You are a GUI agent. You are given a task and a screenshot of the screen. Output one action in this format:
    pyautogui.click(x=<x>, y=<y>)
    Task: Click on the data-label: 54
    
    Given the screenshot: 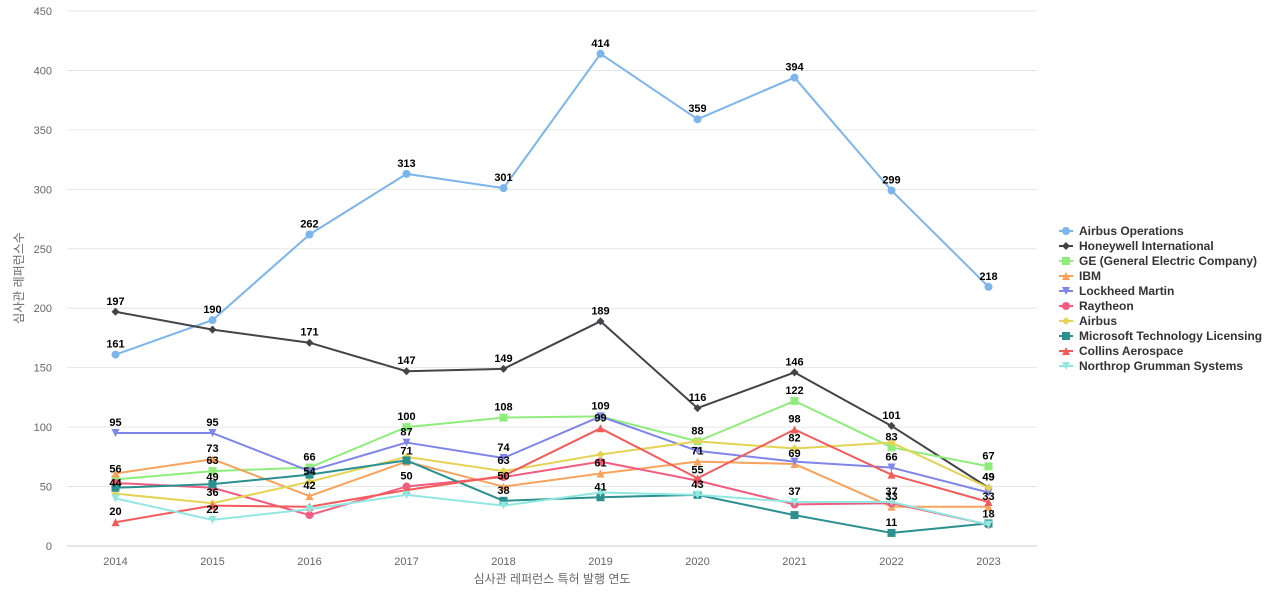 What is the action you would take?
    pyautogui.click(x=309, y=472)
    